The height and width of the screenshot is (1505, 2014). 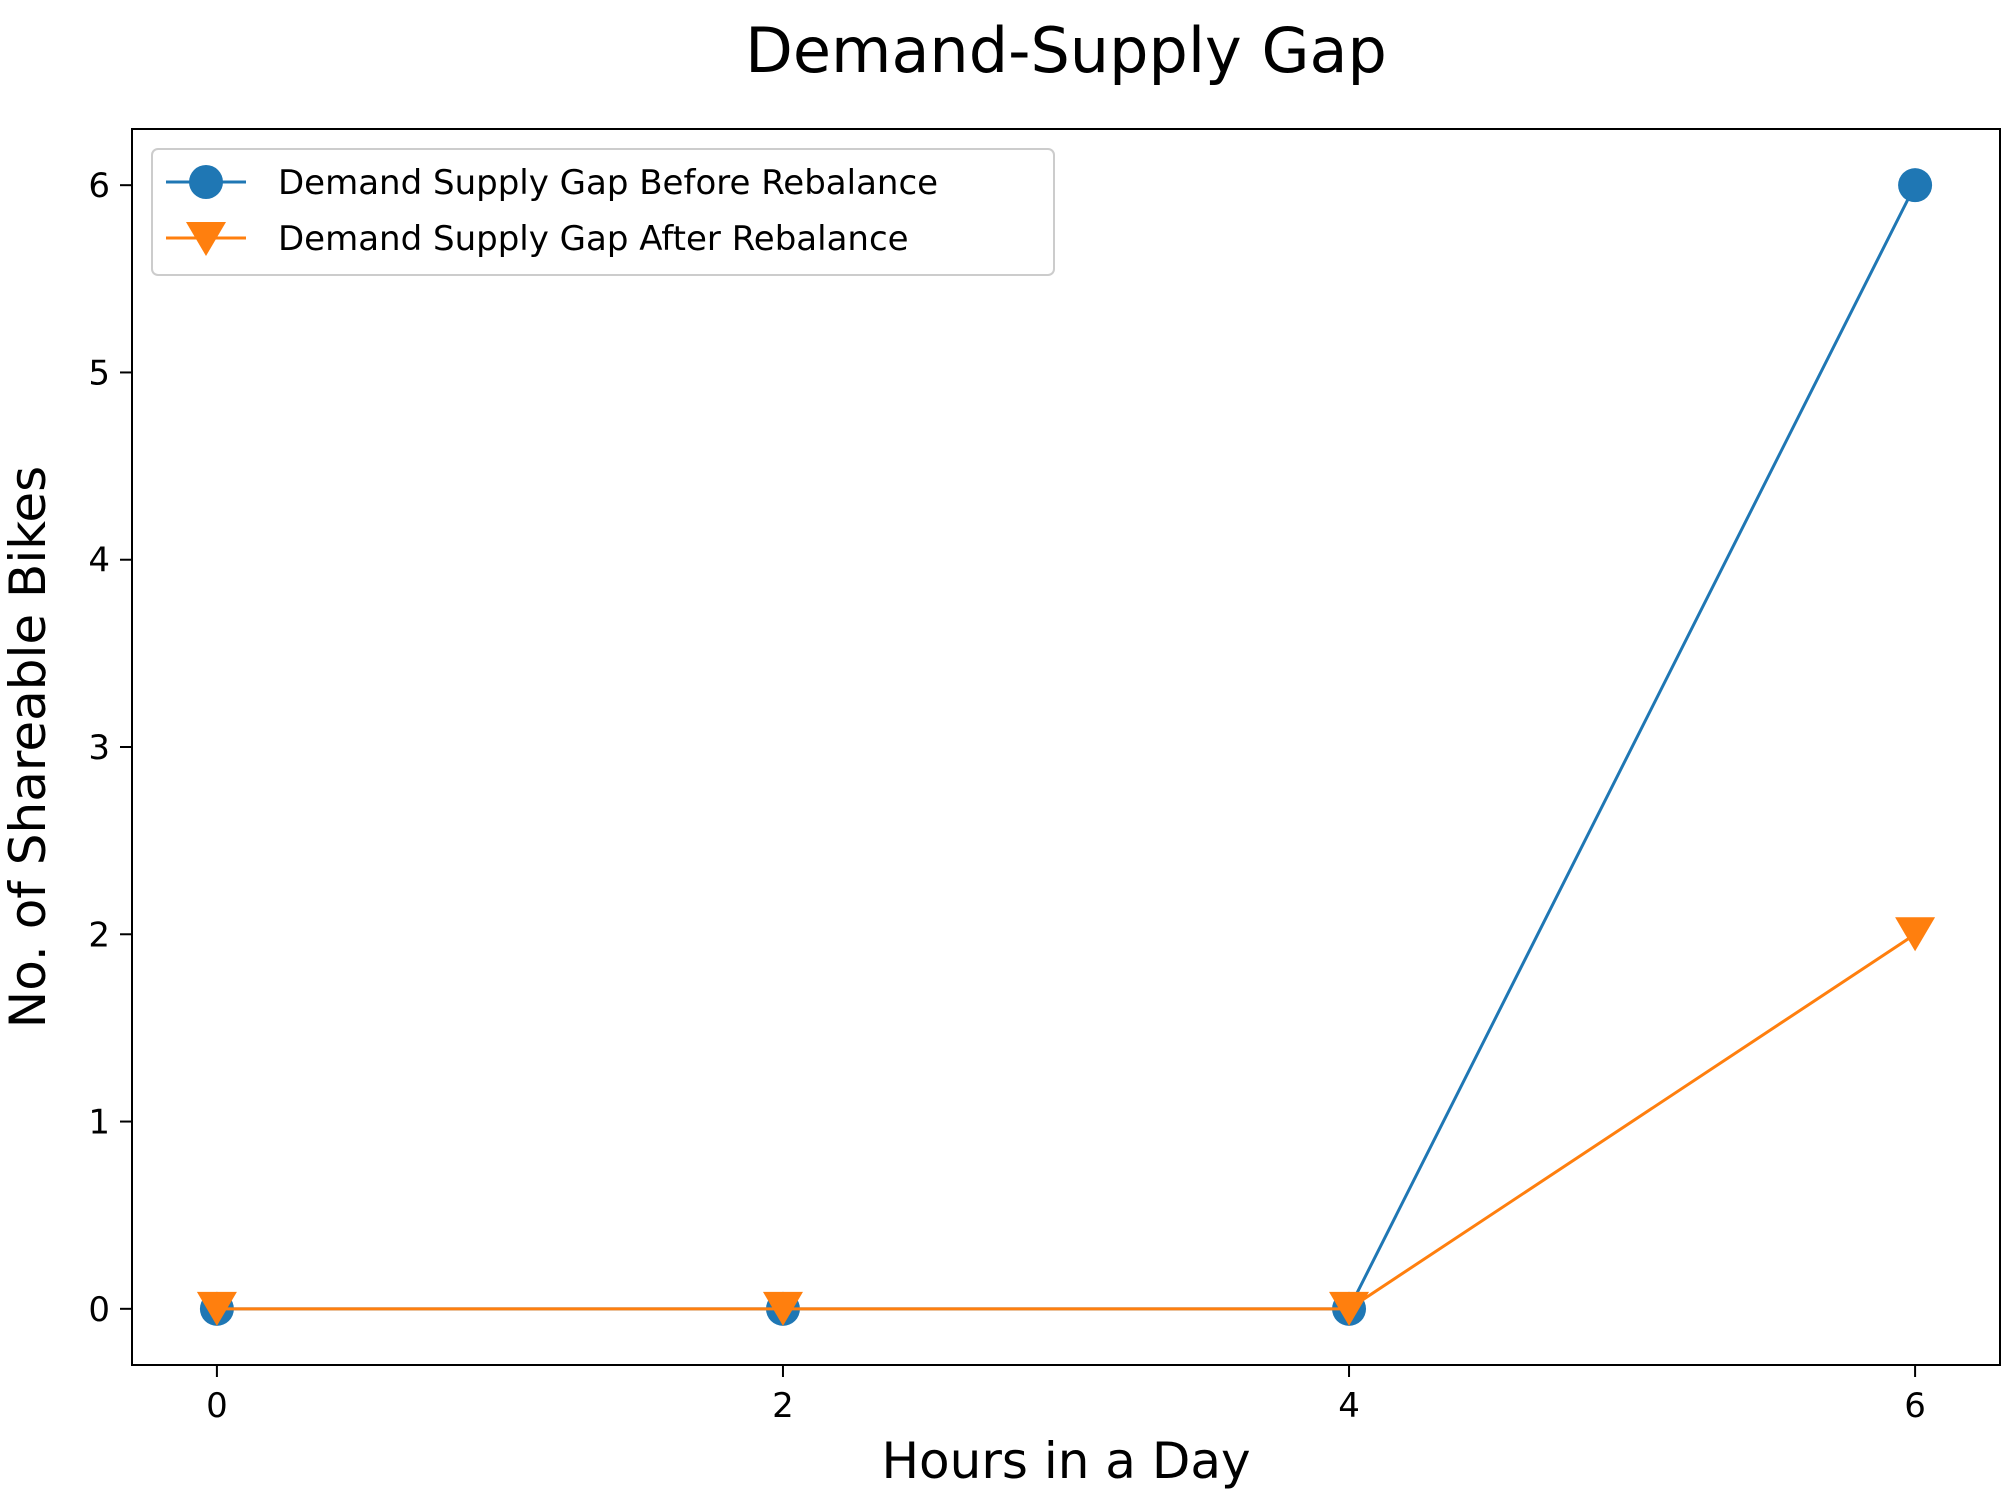 What do you see at coordinates (99, 561) in the screenshot?
I see `y-tick-label: 4` at bounding box center [99, 561].